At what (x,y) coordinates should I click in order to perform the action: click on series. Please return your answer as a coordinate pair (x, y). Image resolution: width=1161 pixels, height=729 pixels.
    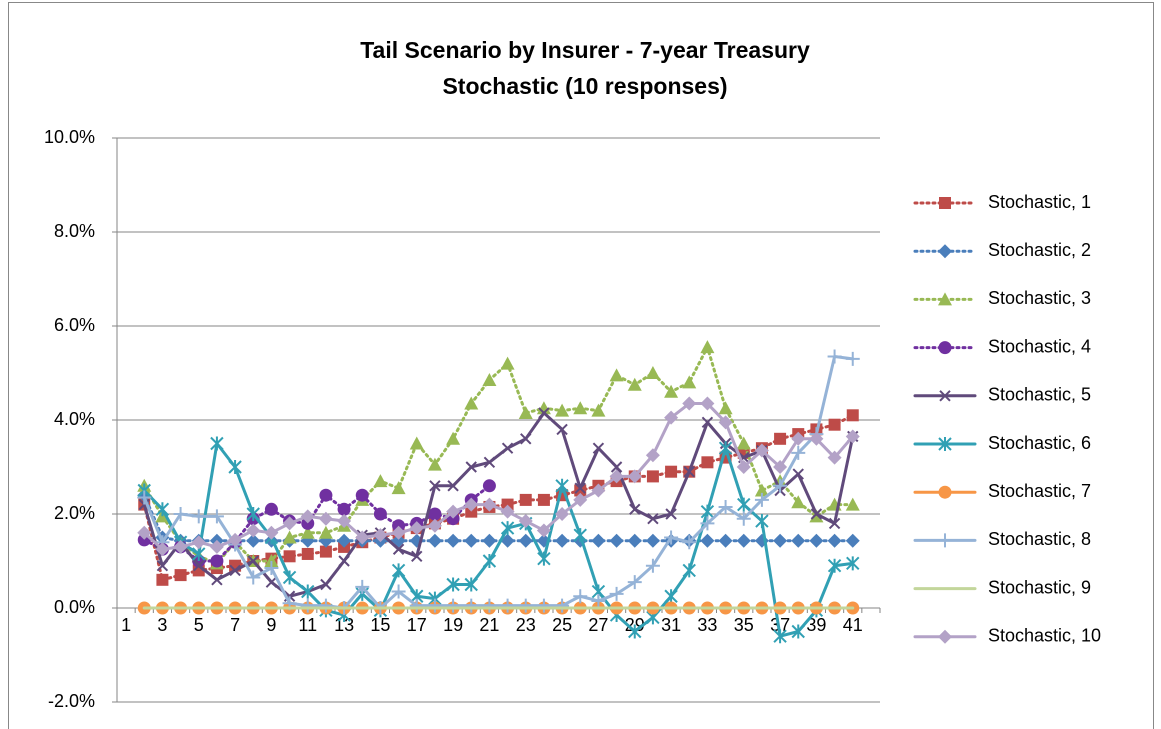
    Looking at the image, I should click on (498, 476).